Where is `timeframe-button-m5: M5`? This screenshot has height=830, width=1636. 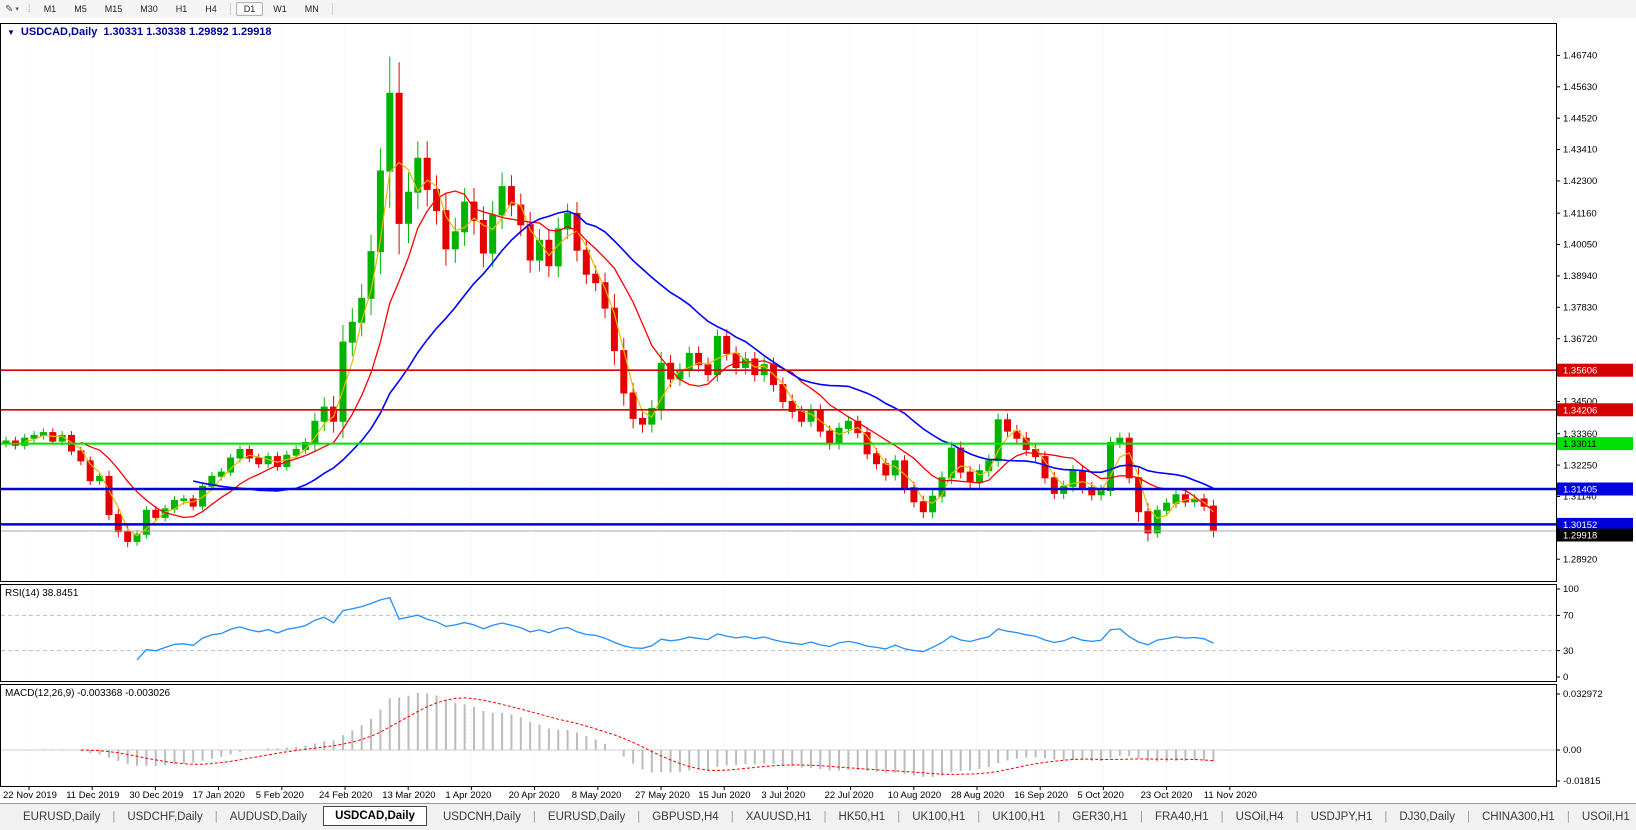 timeframe-button-m5: M5 is located at coordinates (80, 9).